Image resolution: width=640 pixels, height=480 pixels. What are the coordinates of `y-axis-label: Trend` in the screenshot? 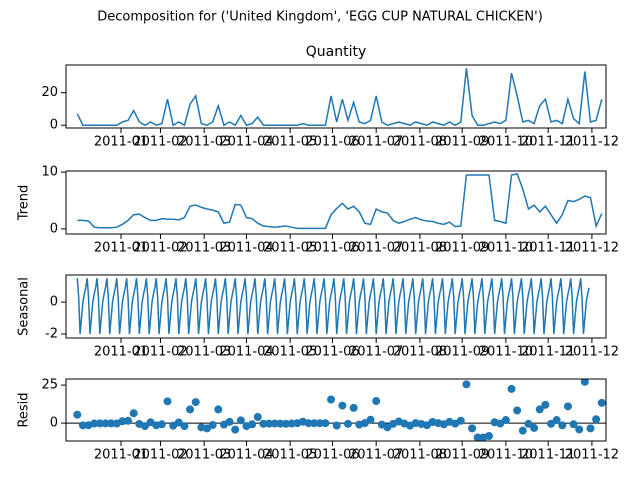 It's located at (24, 203).